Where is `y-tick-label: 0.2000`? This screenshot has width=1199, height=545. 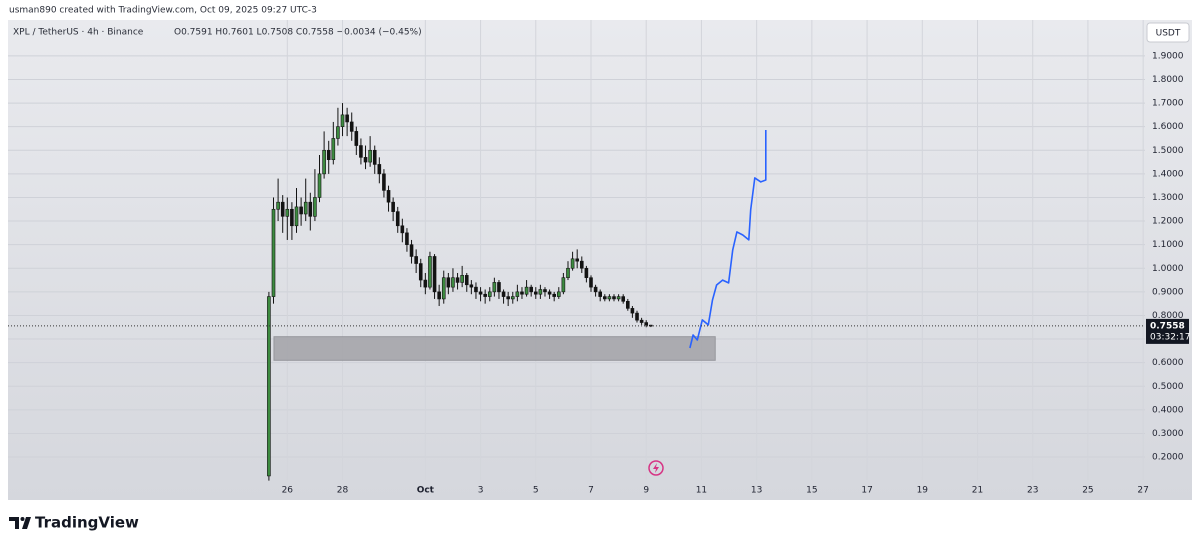 y-tick-label: 0.2000 is located at coordinates (1168, 458).